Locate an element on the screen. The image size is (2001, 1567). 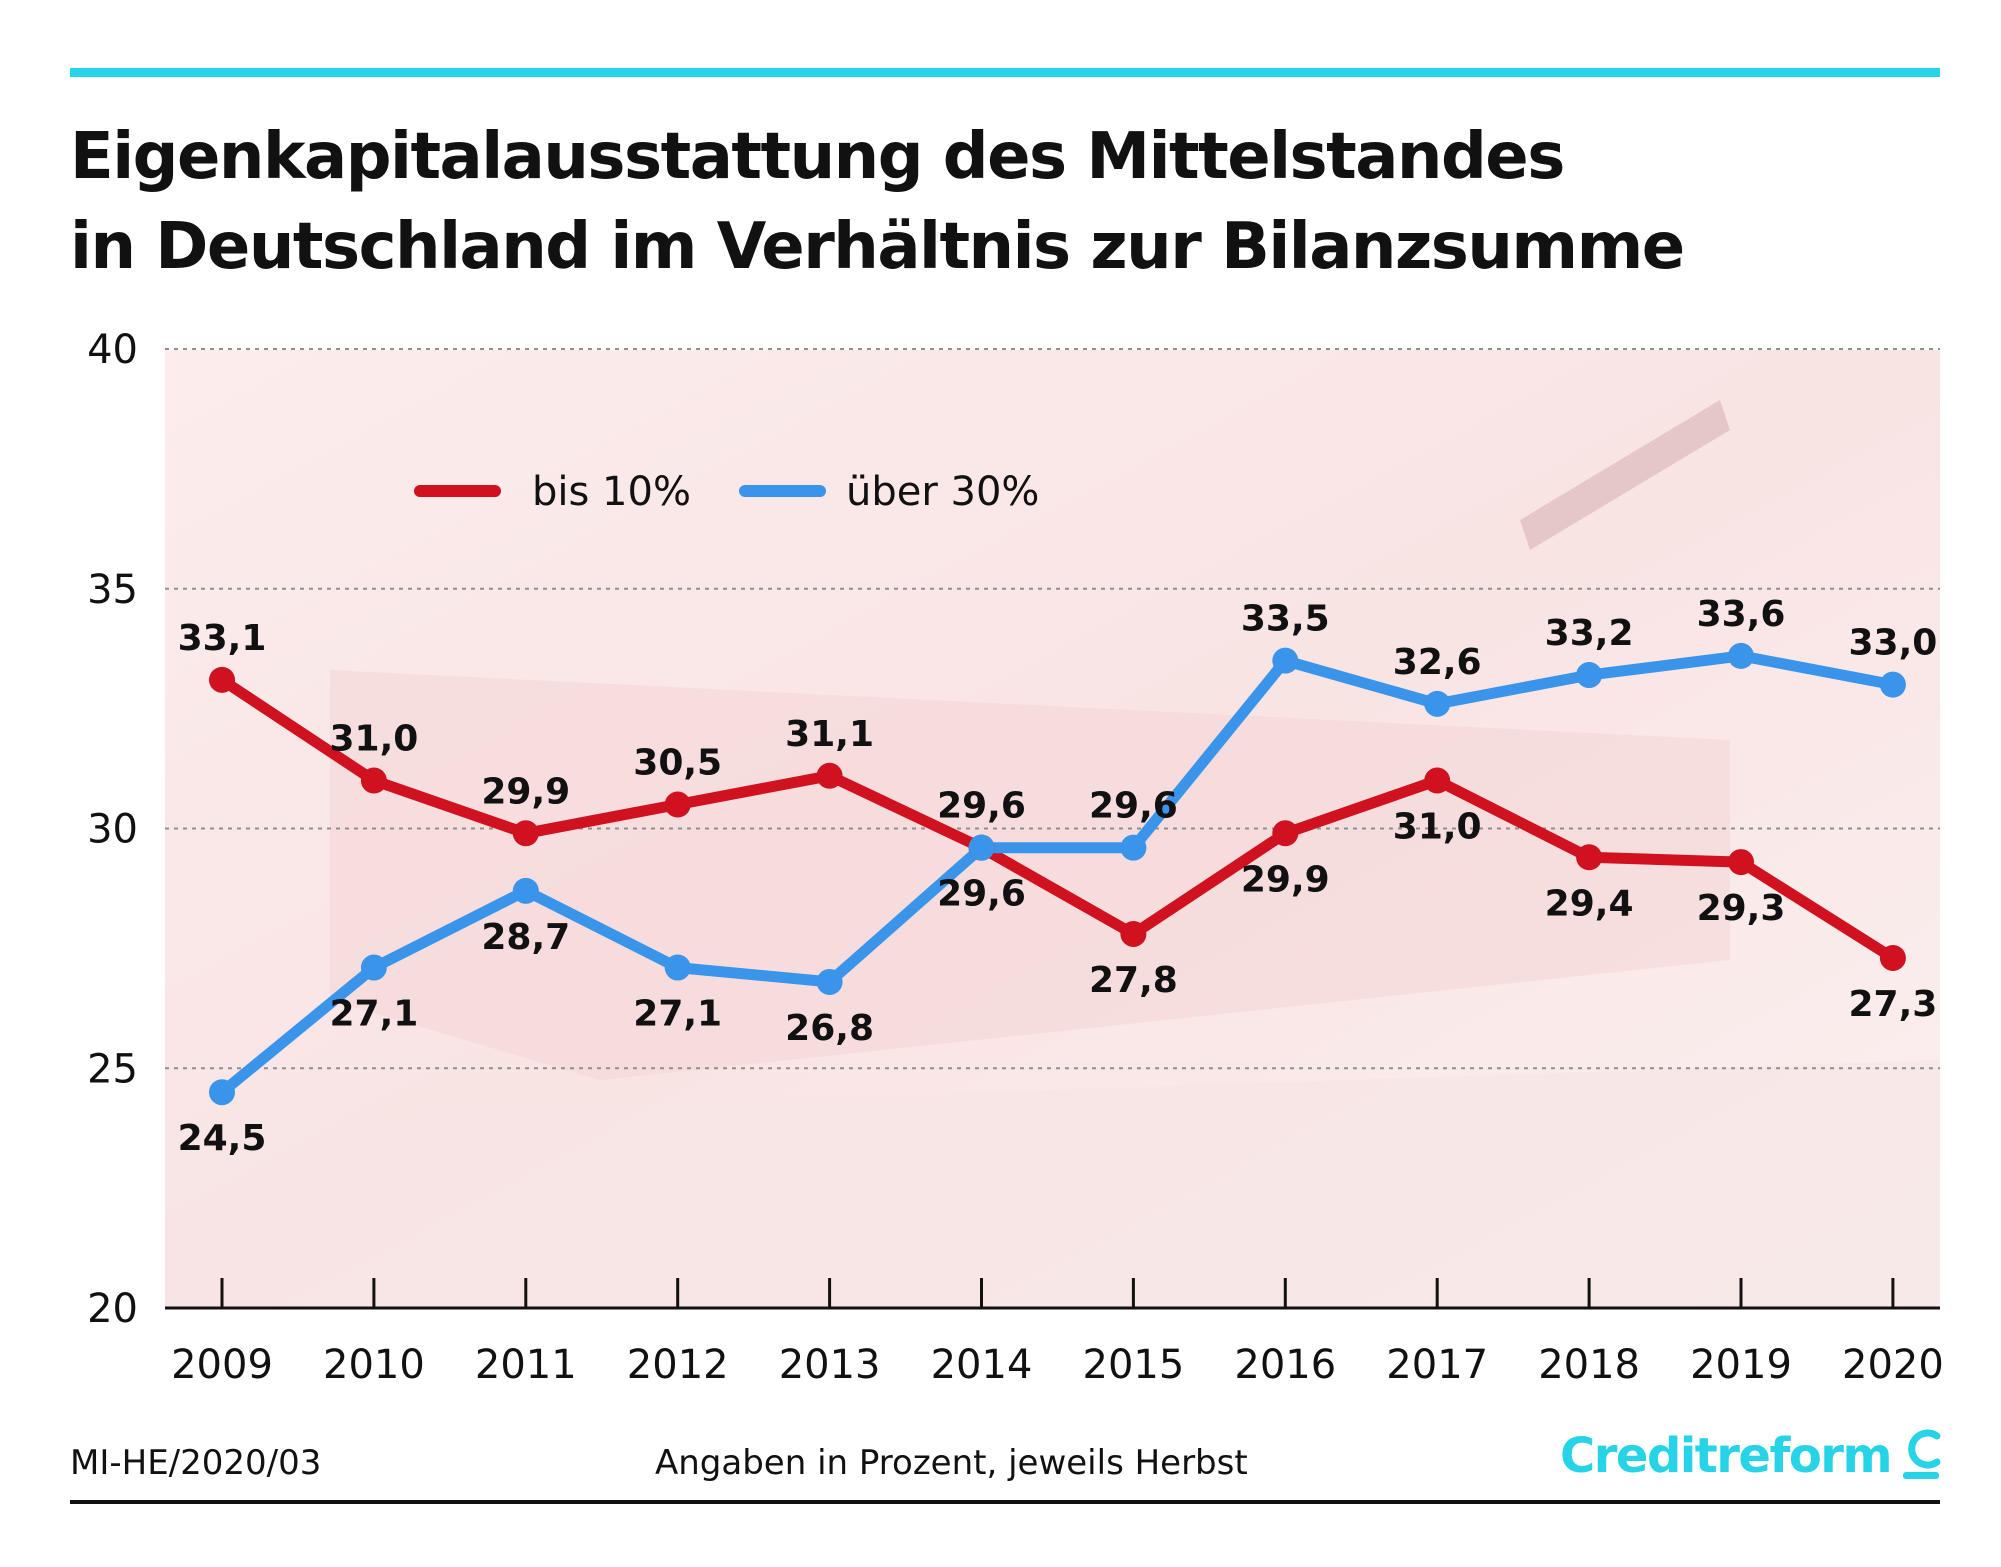
creditreform-c-icon is located at coordinates (1921, 1454).